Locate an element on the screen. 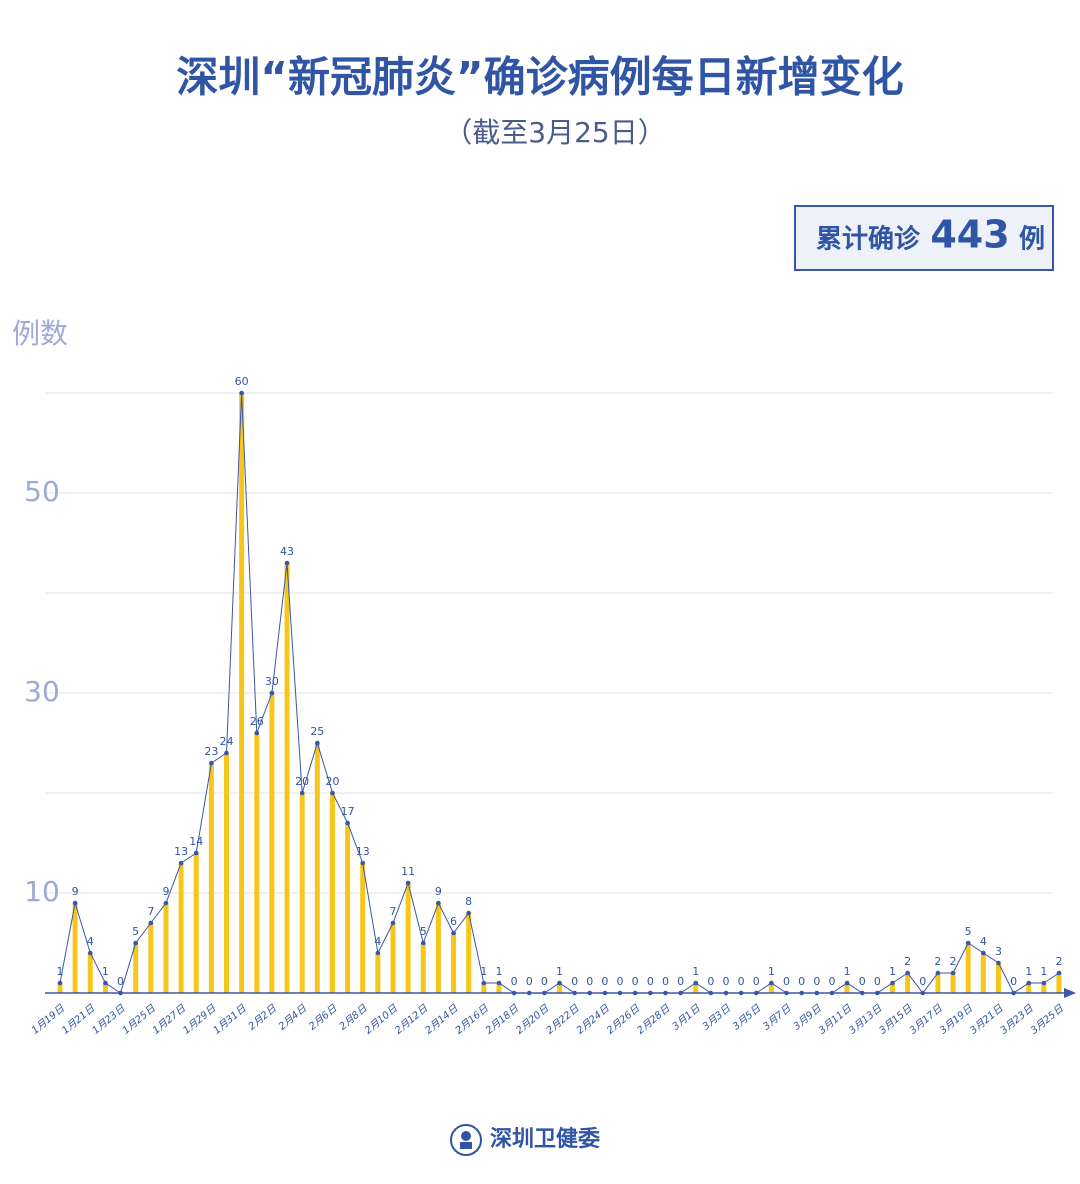  value-label: 13 is located at coordinates (181, 851).